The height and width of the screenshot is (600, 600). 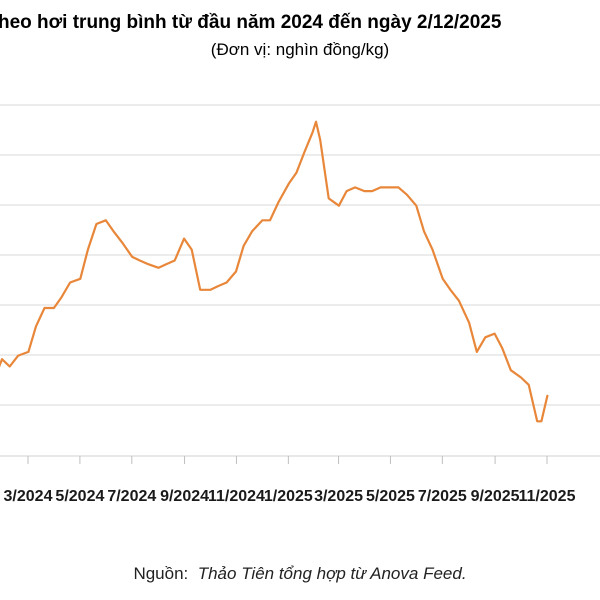 I want to click on x-tick-label: 9/2025, so click(x=495, y=496).